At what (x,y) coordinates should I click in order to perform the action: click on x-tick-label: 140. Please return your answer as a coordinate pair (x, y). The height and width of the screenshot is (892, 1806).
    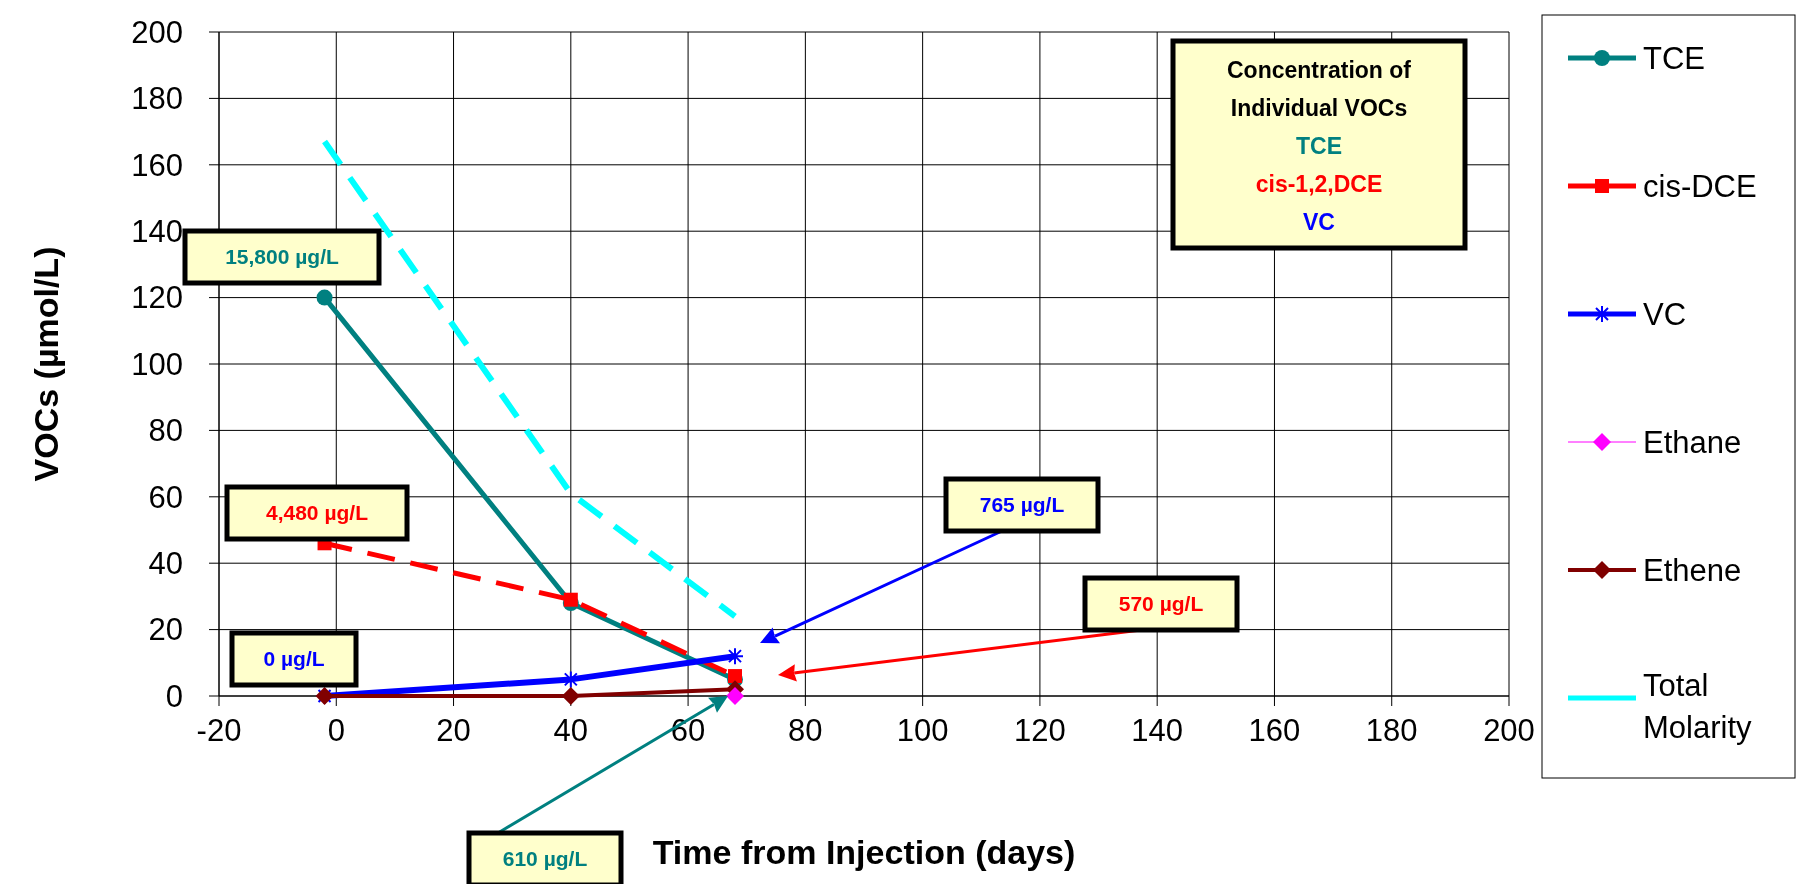
    Looking at the image, I should click on (1157, 730).